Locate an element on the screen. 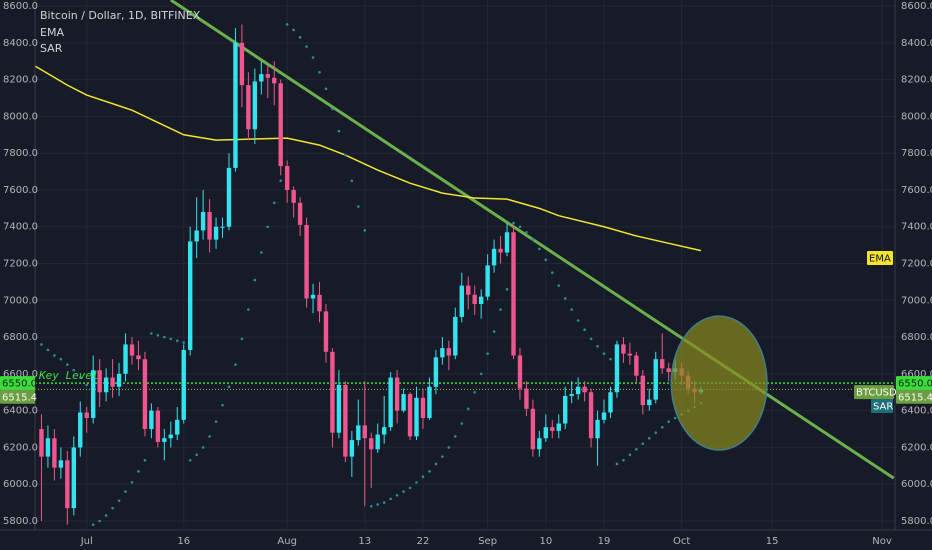 This screenshot has width=932, height=550. y-tick-label: 5800.0 is located at coordinates (20, 521).